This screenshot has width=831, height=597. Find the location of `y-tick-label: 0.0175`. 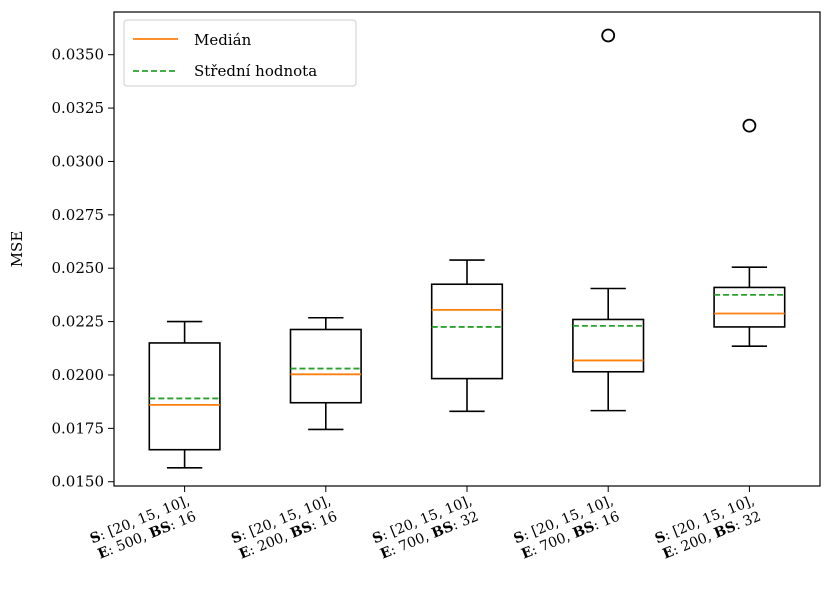

y-tick-label: 0.0175 is located at coordinates (78, 428).